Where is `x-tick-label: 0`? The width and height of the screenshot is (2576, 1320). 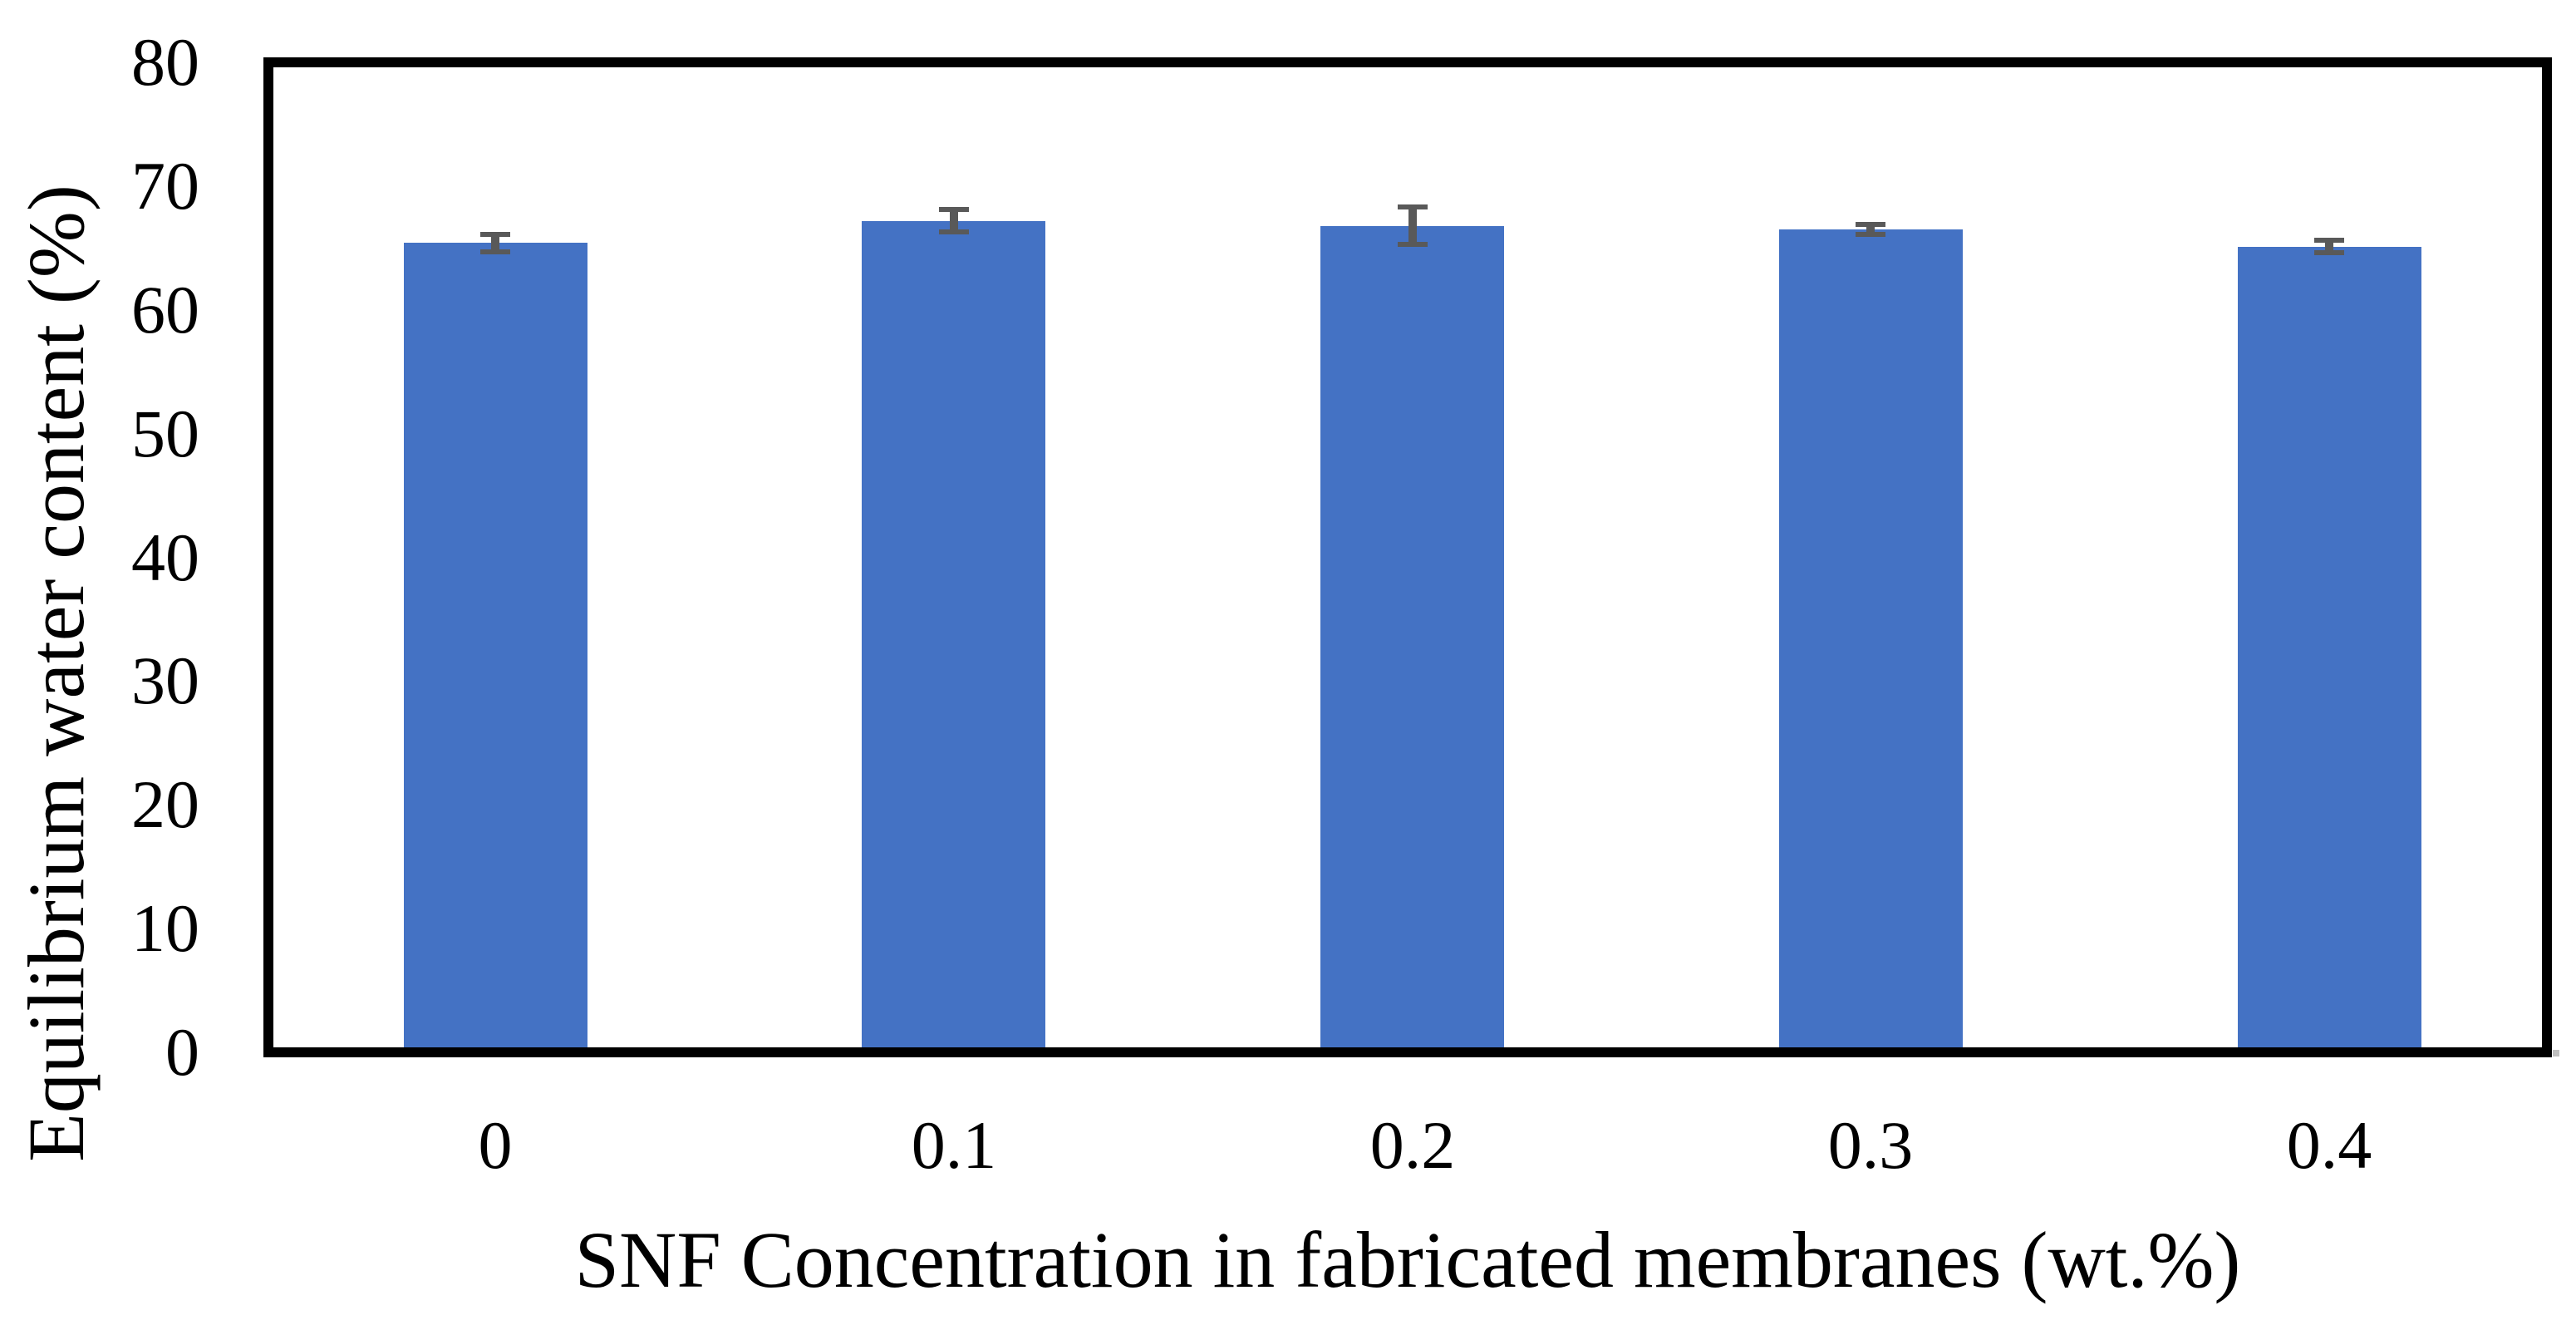 x-tick-label: 0 is located at coordinates (495, 1145).